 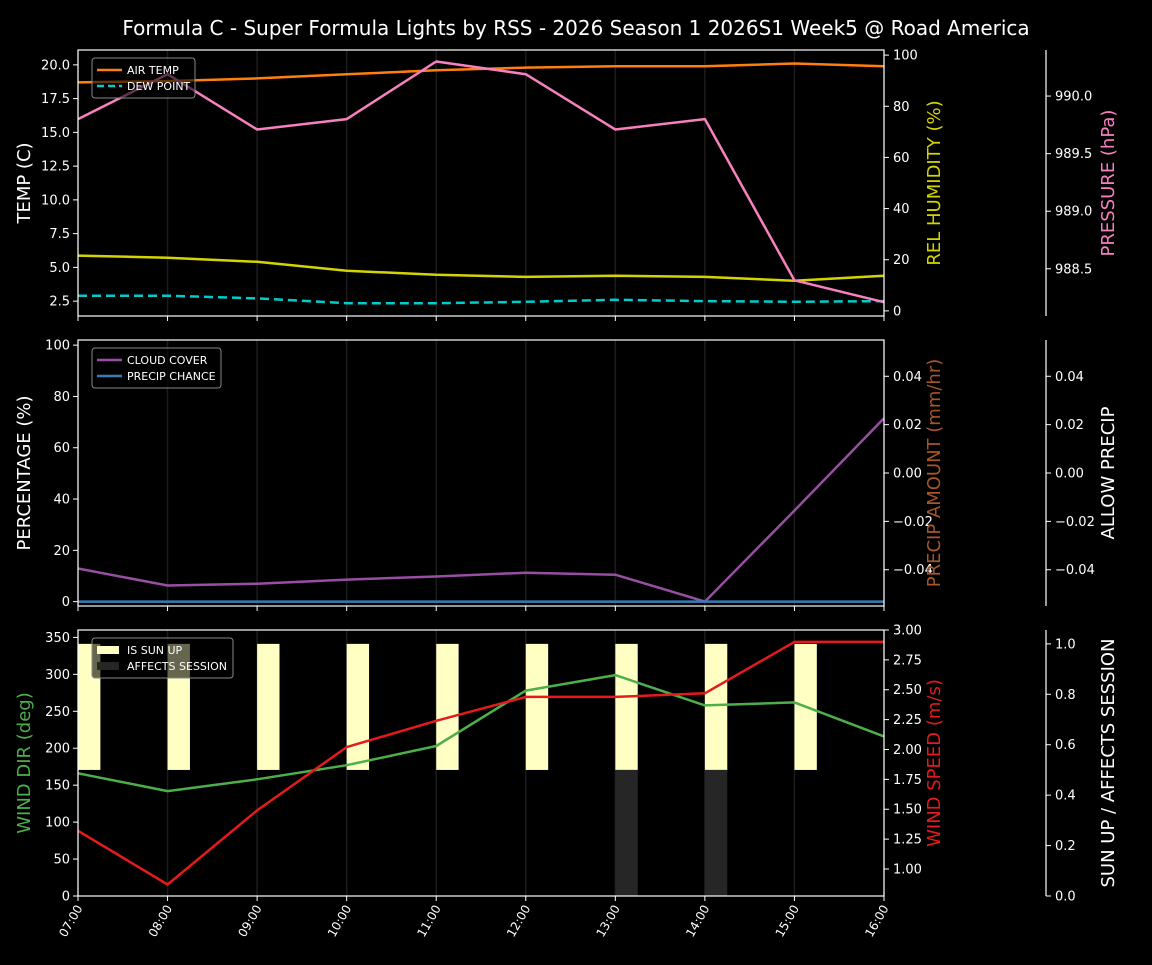 What do you see at coordinates (57, 786) in the screenshot?
I see `left-tick-label: 150` at bounding box center [57, 786].